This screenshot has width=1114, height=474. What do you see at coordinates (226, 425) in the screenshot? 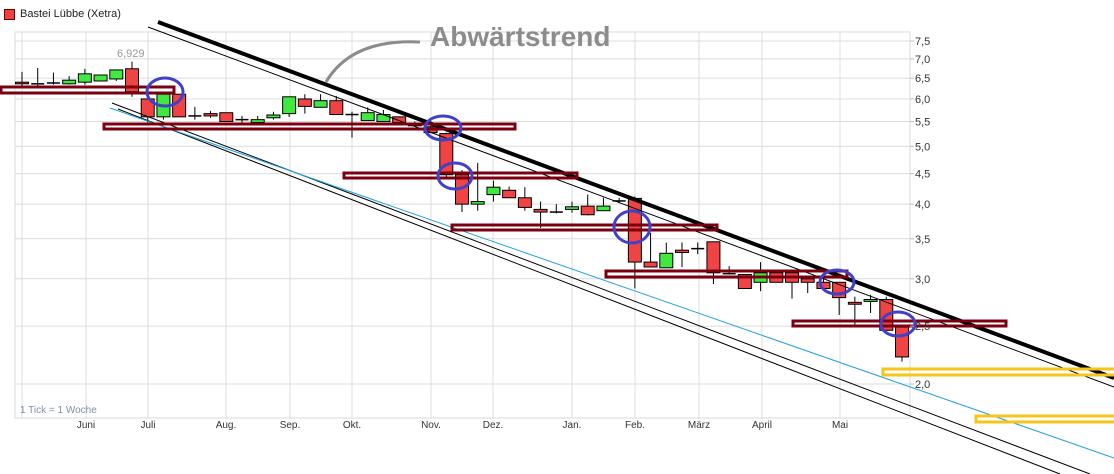
I see `x-tick-label: Aug.` at bounding box center [226, 425].